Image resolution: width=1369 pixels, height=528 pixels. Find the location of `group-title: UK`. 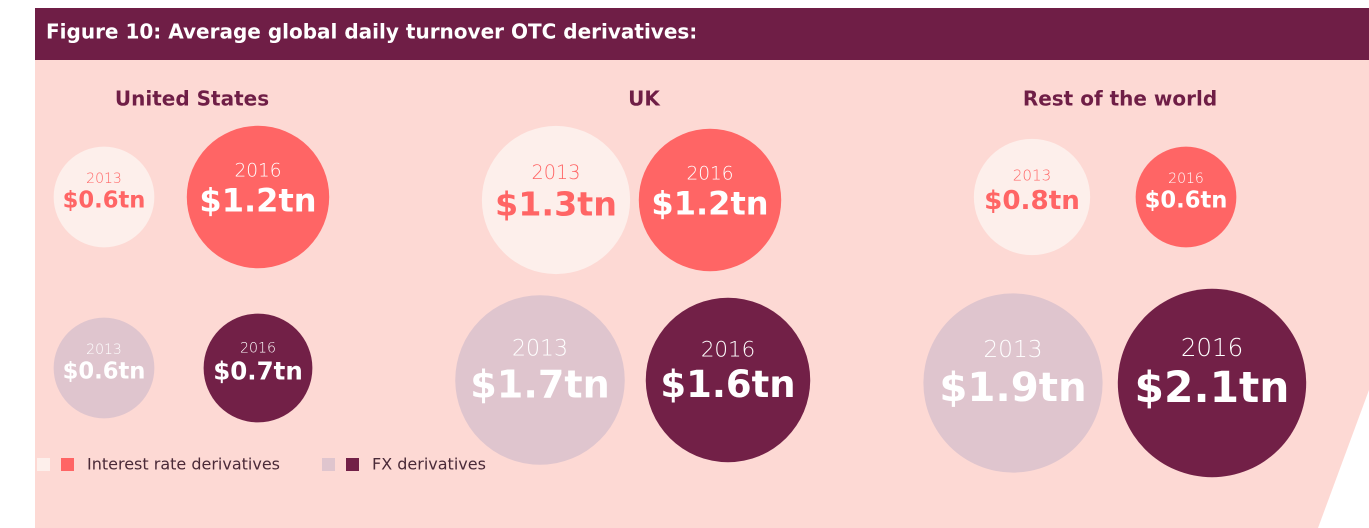

group-title: UK is located at coordinates (644, 99).